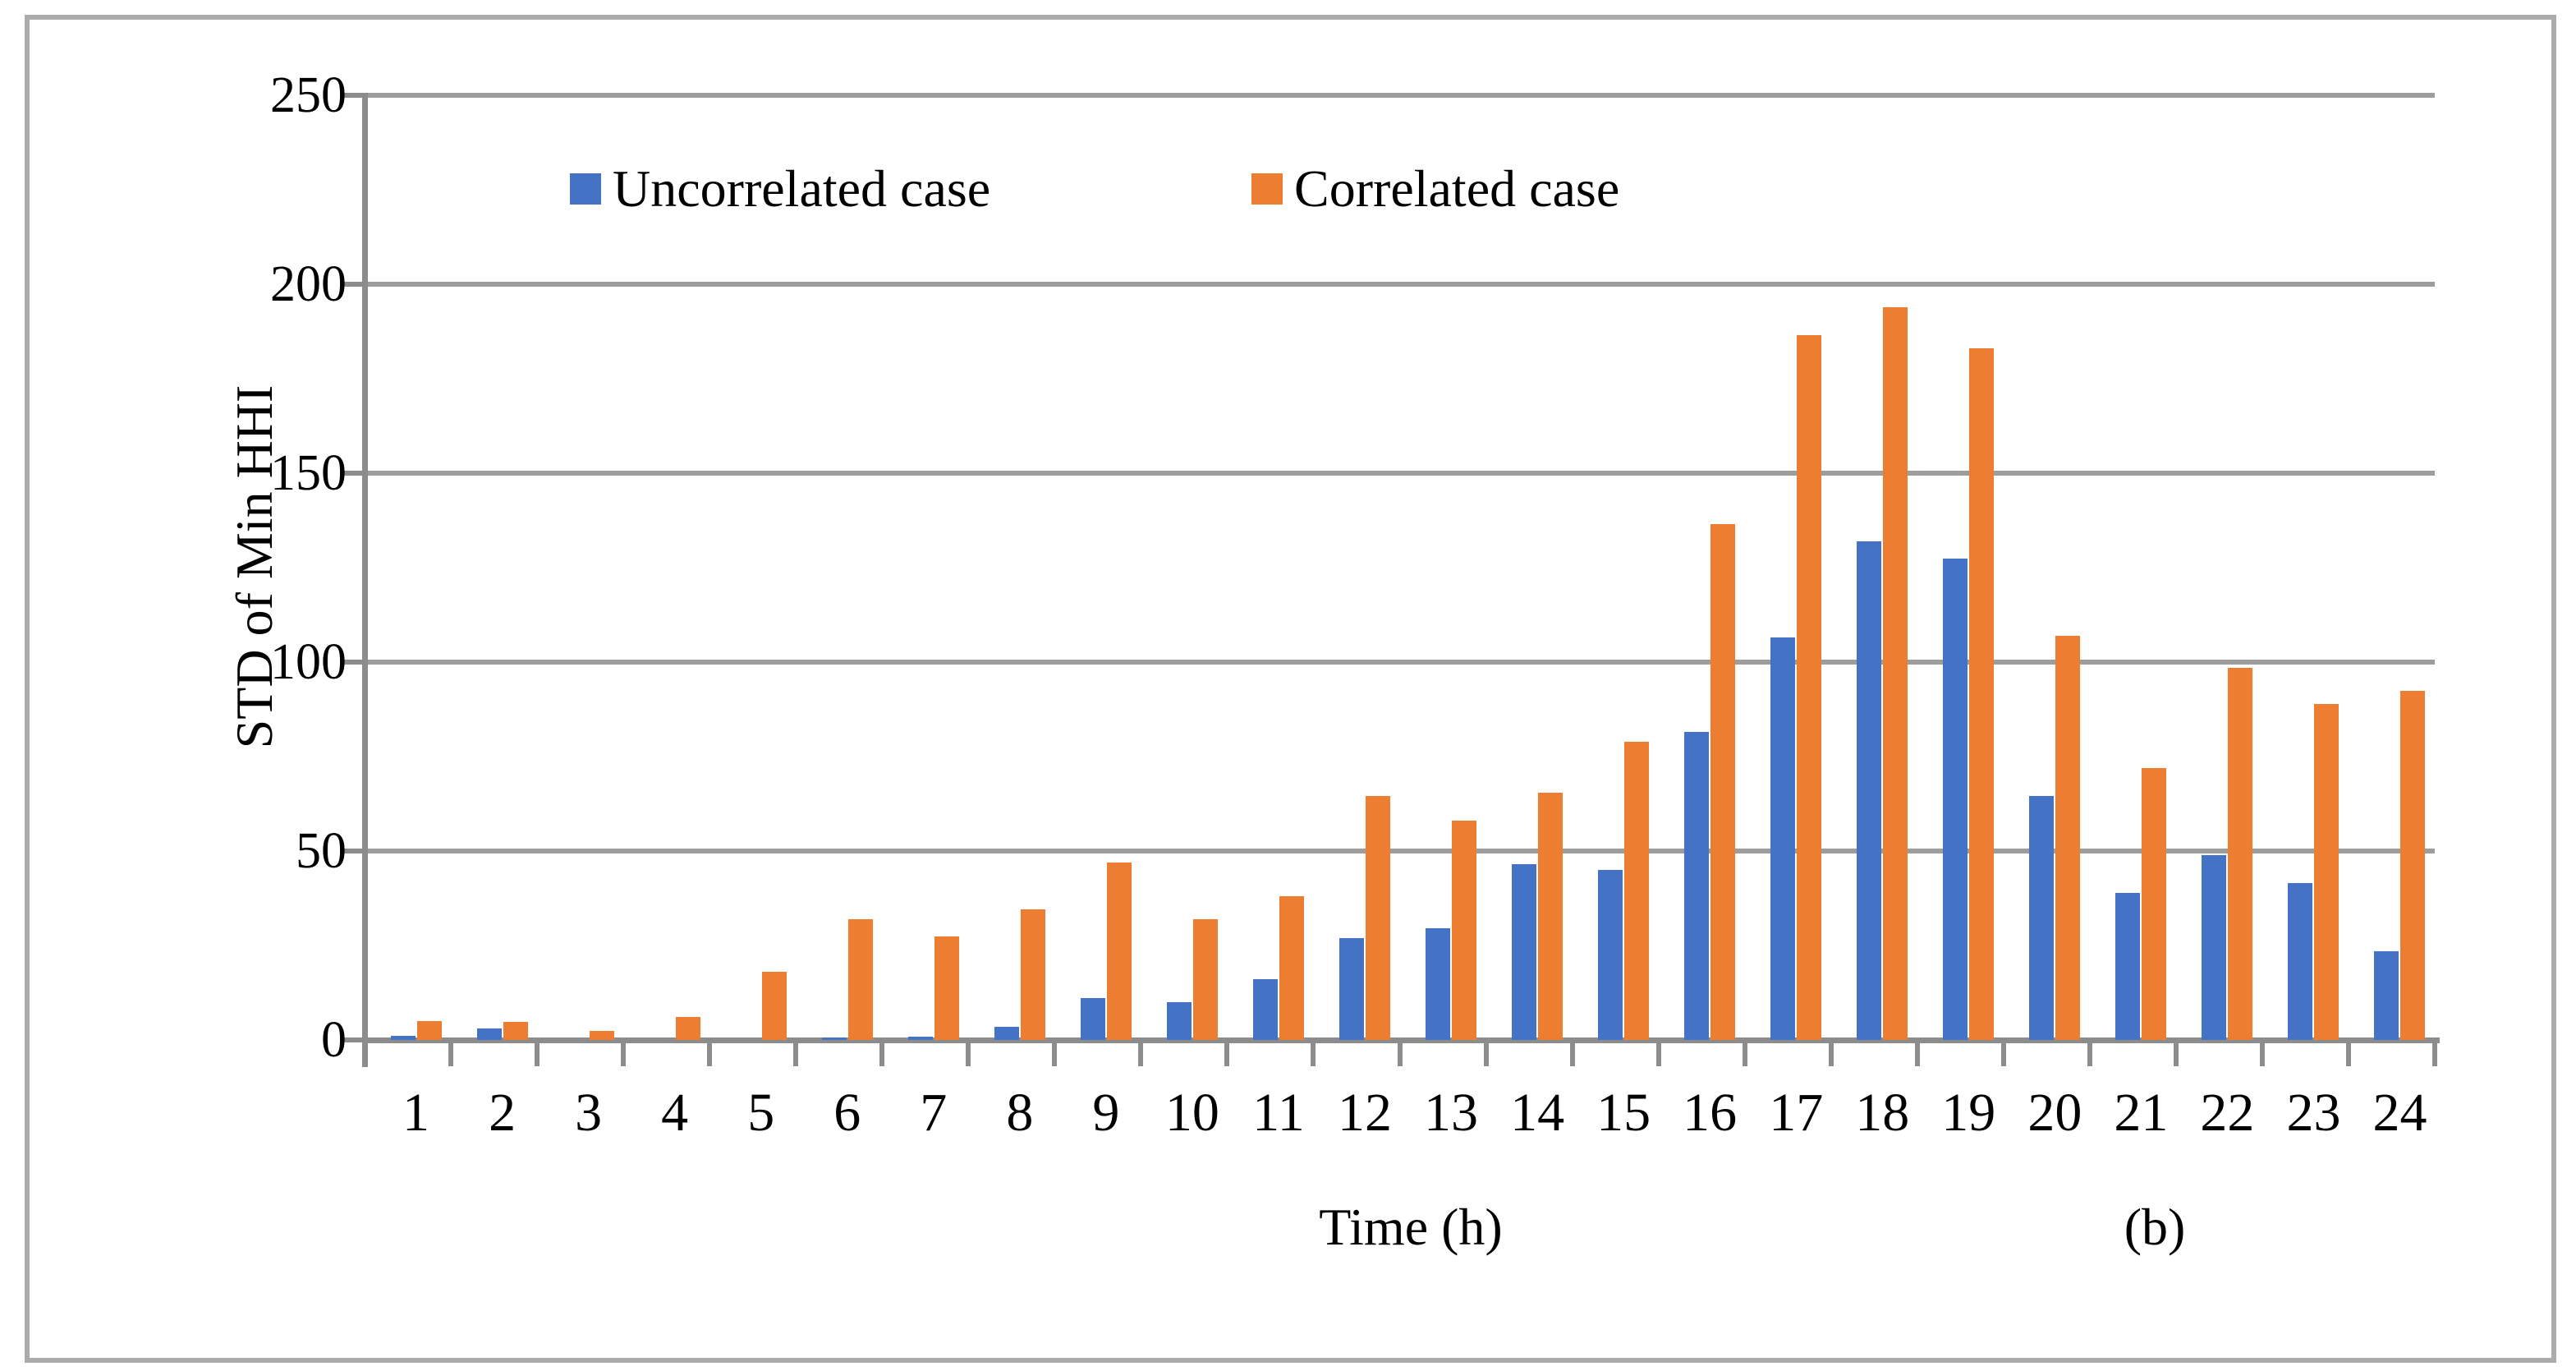 The width and height of the screenshot is (2576, 1371). Describe the element at coordinates (254, 566) in the screenshot. I see `y-axis-title: STD of Min HHI` at that location.